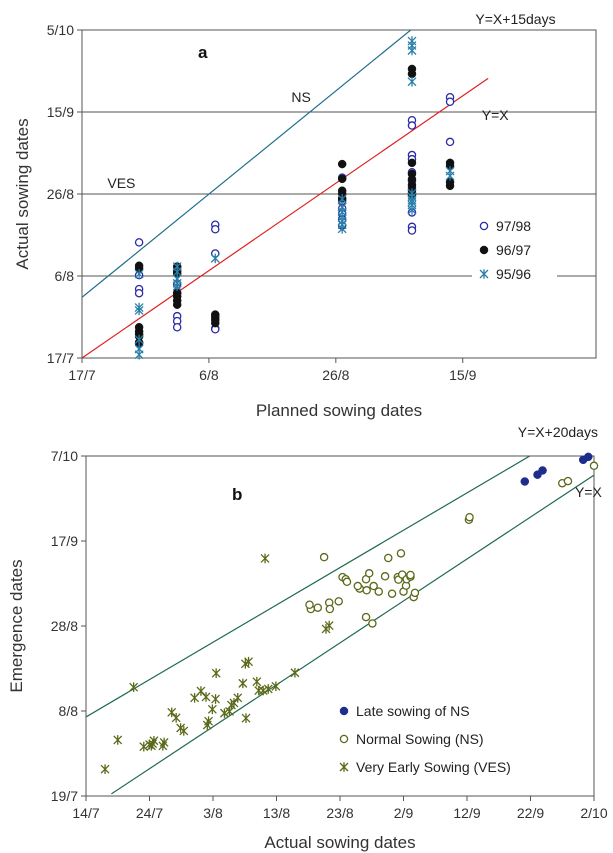 The image size is (613, 853). What do you see at coordinates (64, 796) in the screenshot?
I see `y-tick-label: 19/7` at bounding box center [64, 796].